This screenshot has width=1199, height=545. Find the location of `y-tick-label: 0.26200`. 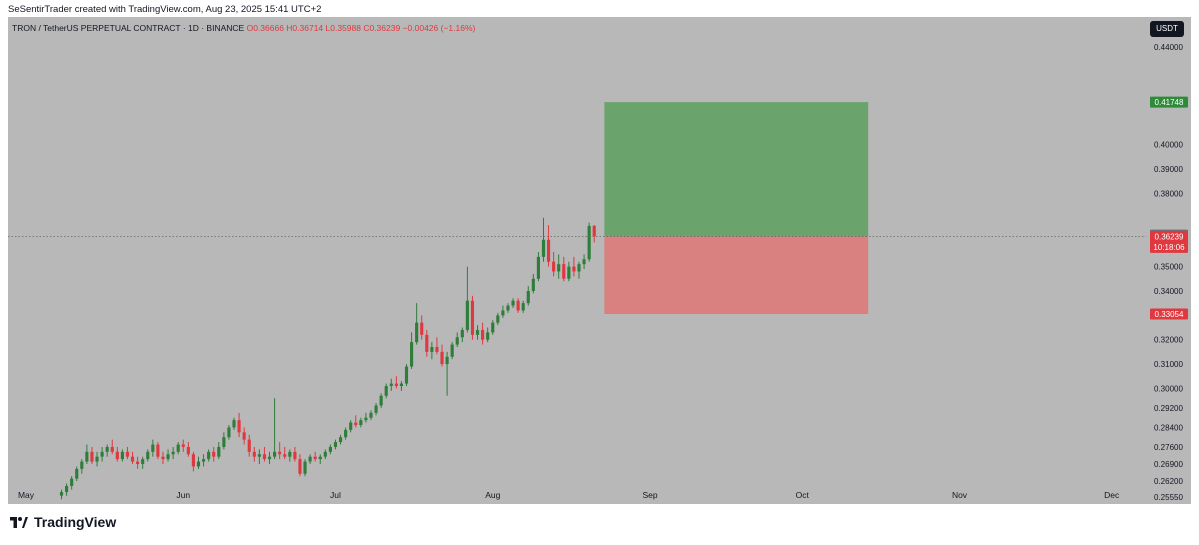

y-tick-label: 0.26200 is located at coordinates (1168, 481).